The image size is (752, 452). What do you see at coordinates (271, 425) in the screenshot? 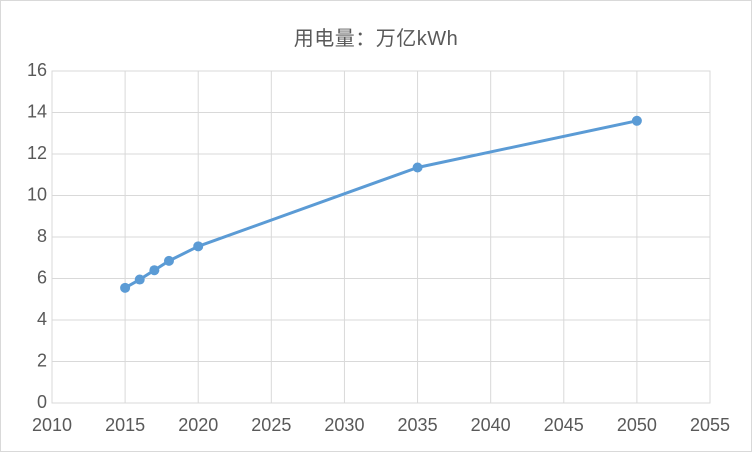
I see `x-axis-tick-label: 2025` at bounding box center [271, 425].